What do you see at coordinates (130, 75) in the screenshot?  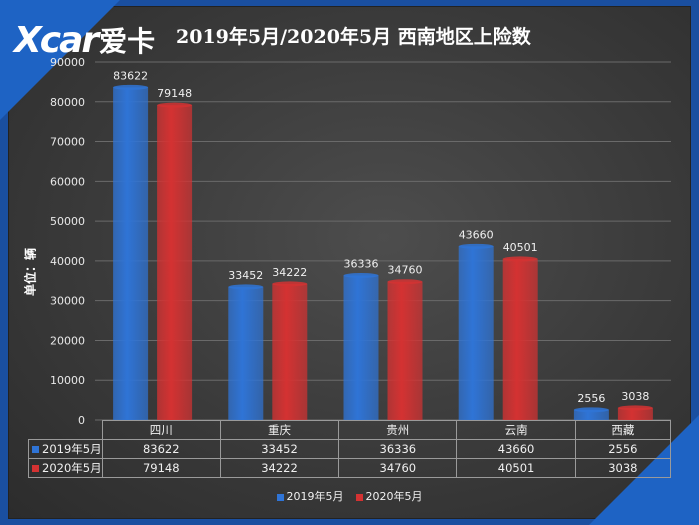 I see `data-label: 83622` at bounding box center [130, 75].